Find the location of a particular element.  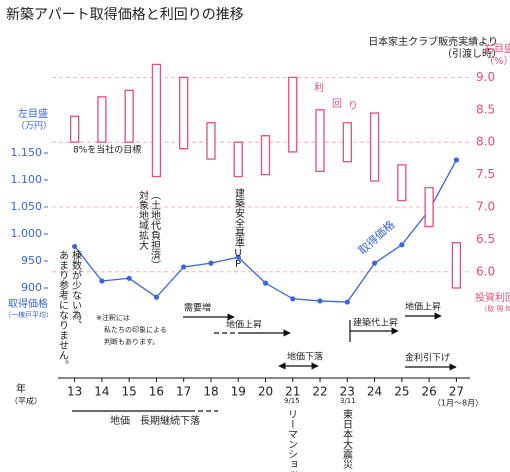

x-tick-label: 13 is located at coordinates (74, 392).